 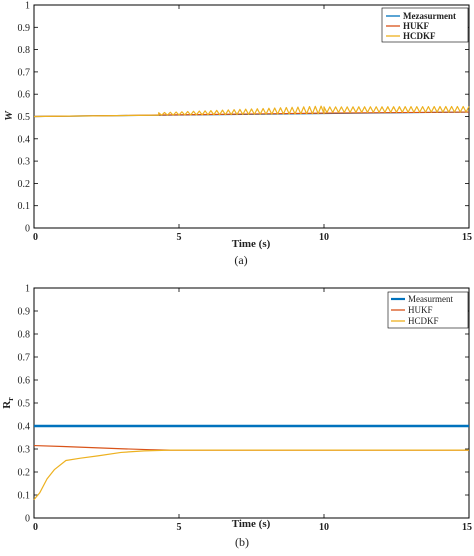 I want to click on ytick-label-b-0: 0, so click(x=27, y=519).